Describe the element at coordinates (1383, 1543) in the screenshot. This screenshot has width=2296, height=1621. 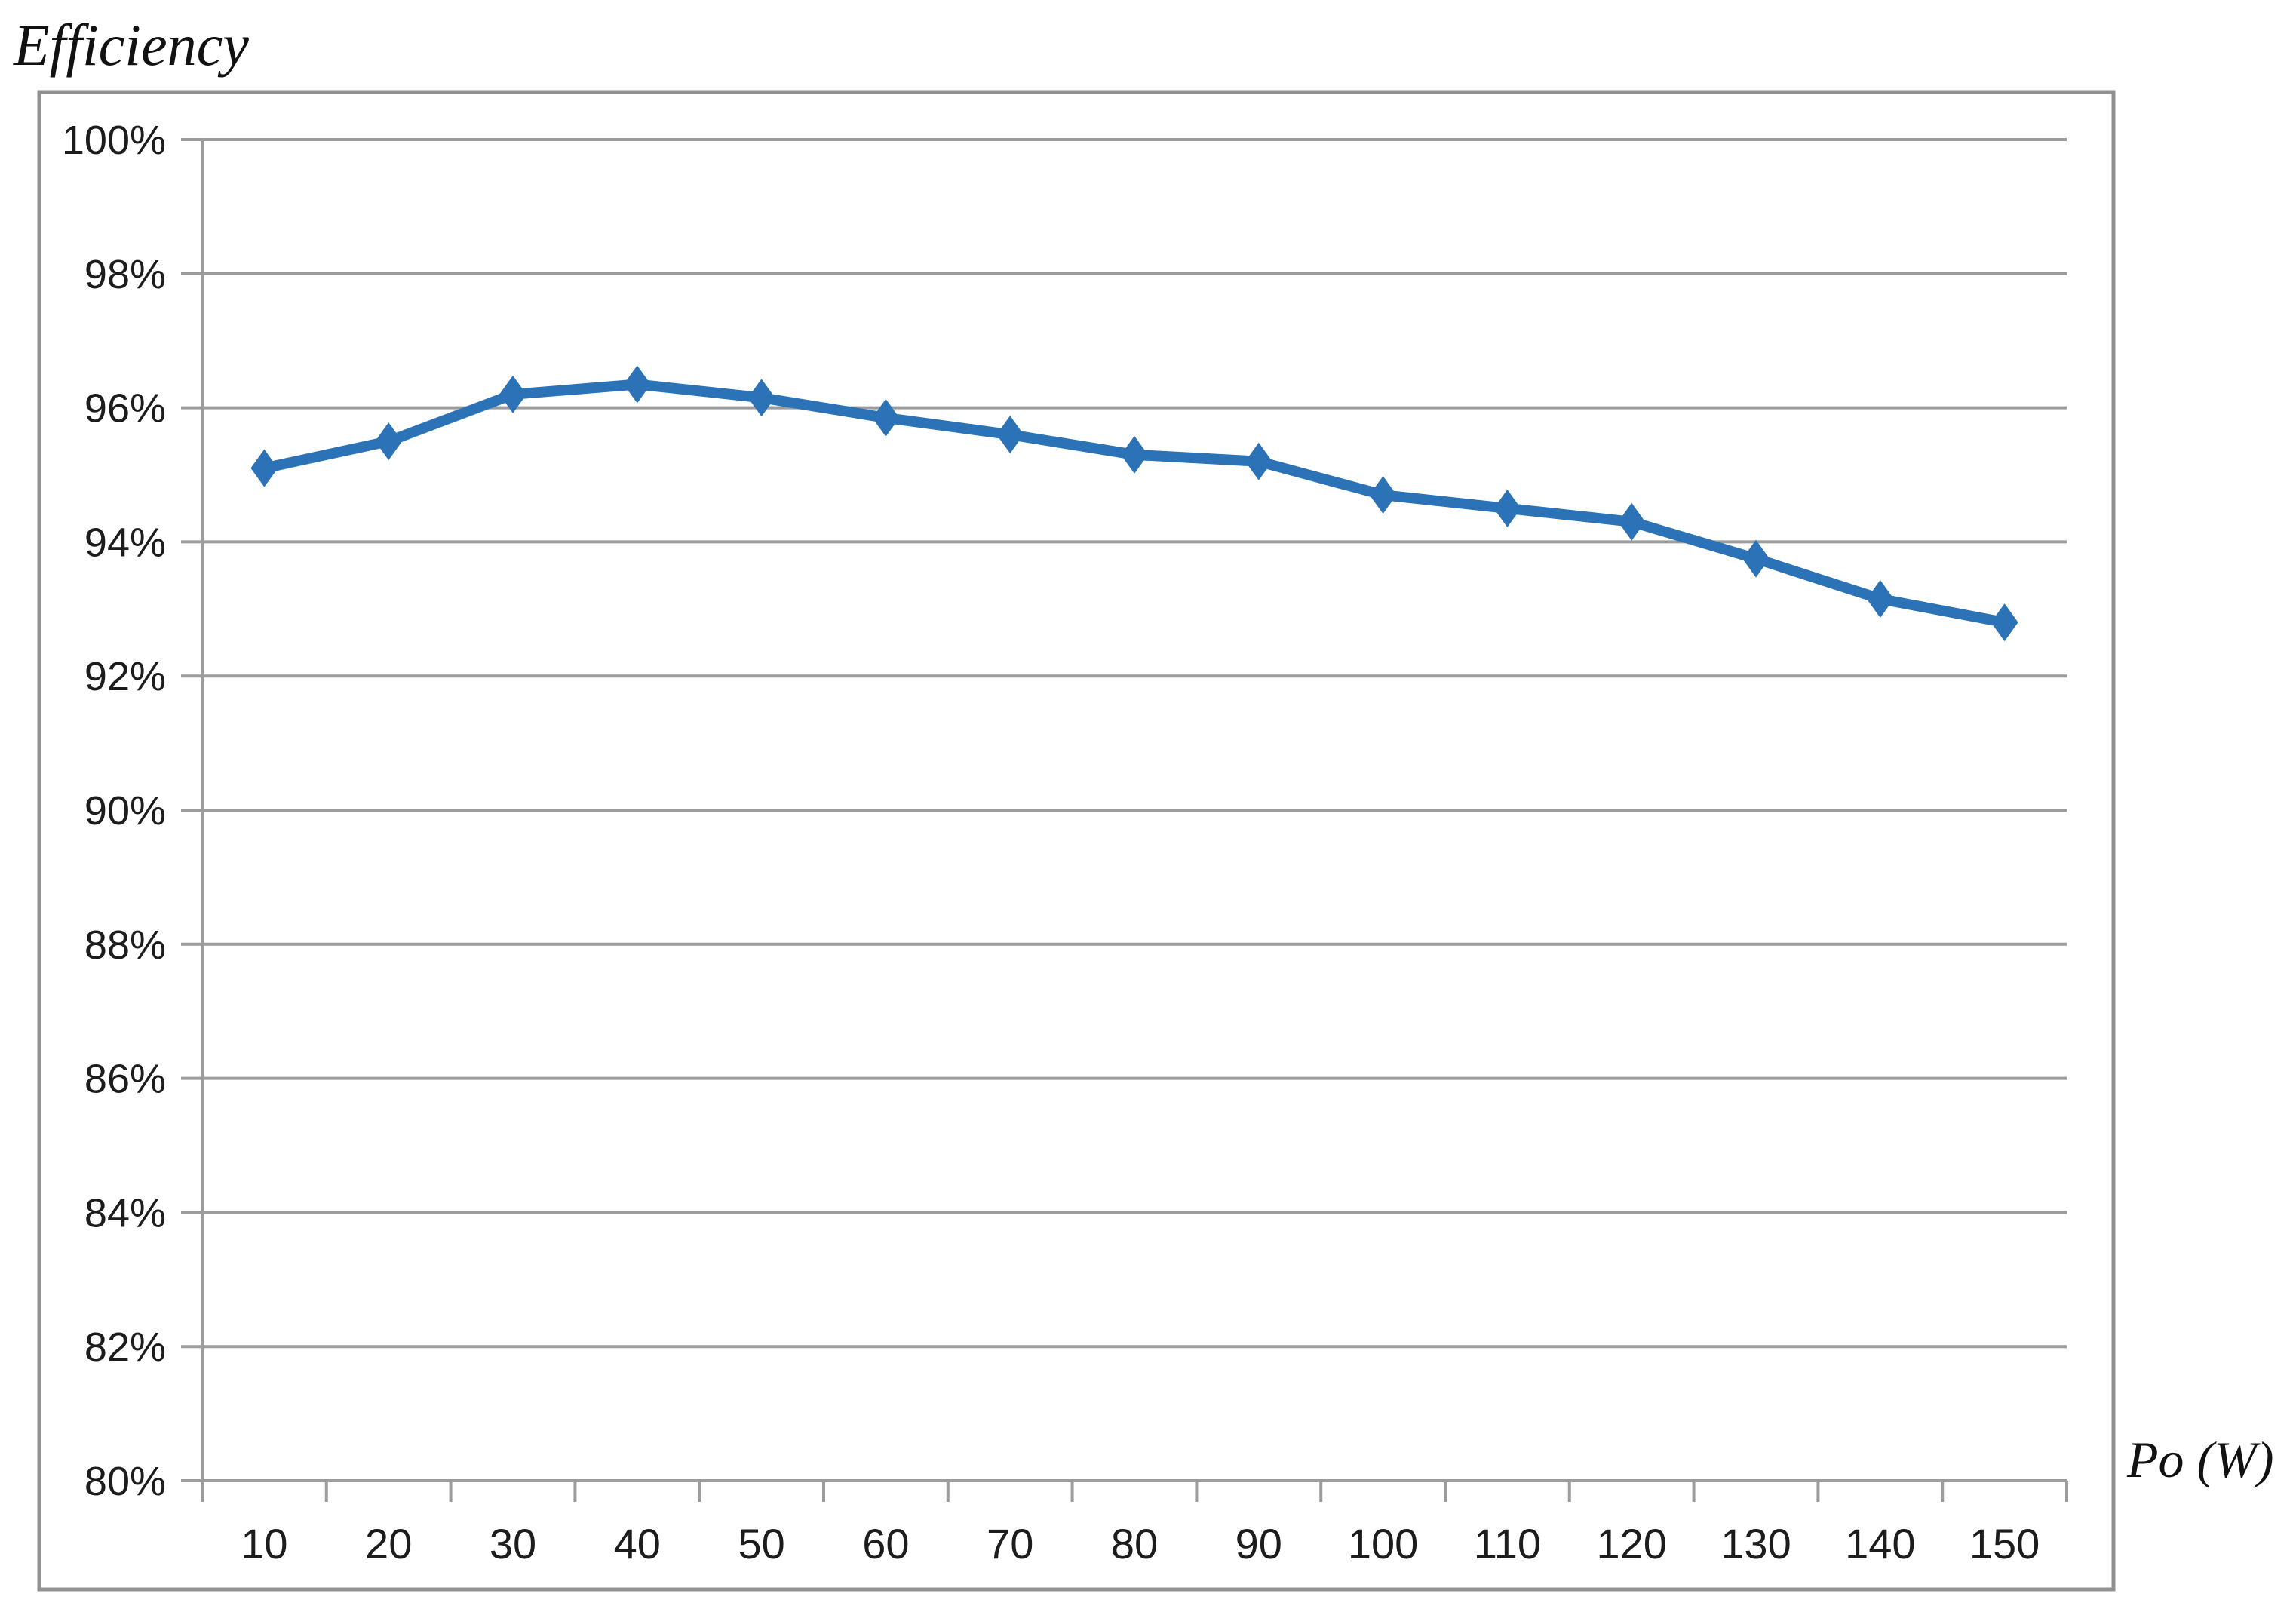
I see `x-tick-label: 100` at that location.